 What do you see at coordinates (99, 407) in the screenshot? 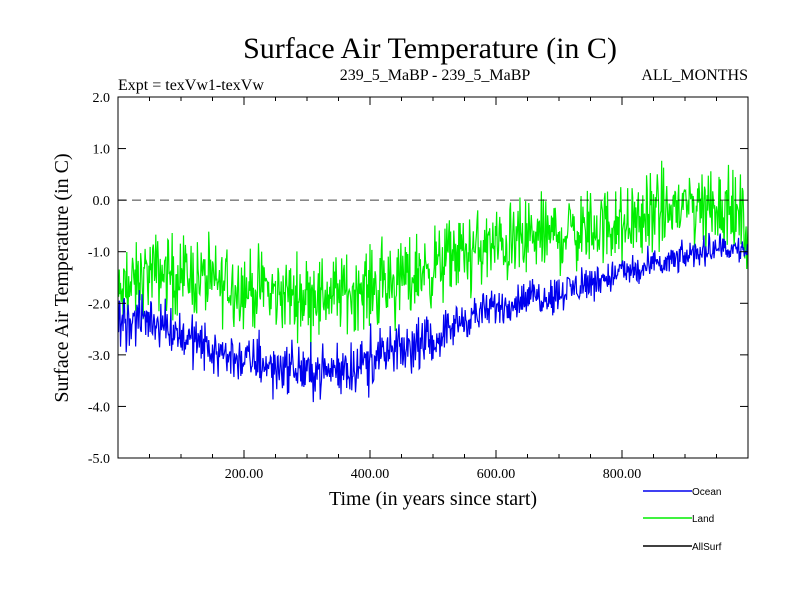
I see `y-tick-label: -4.0` at bounding box center [99, 407].